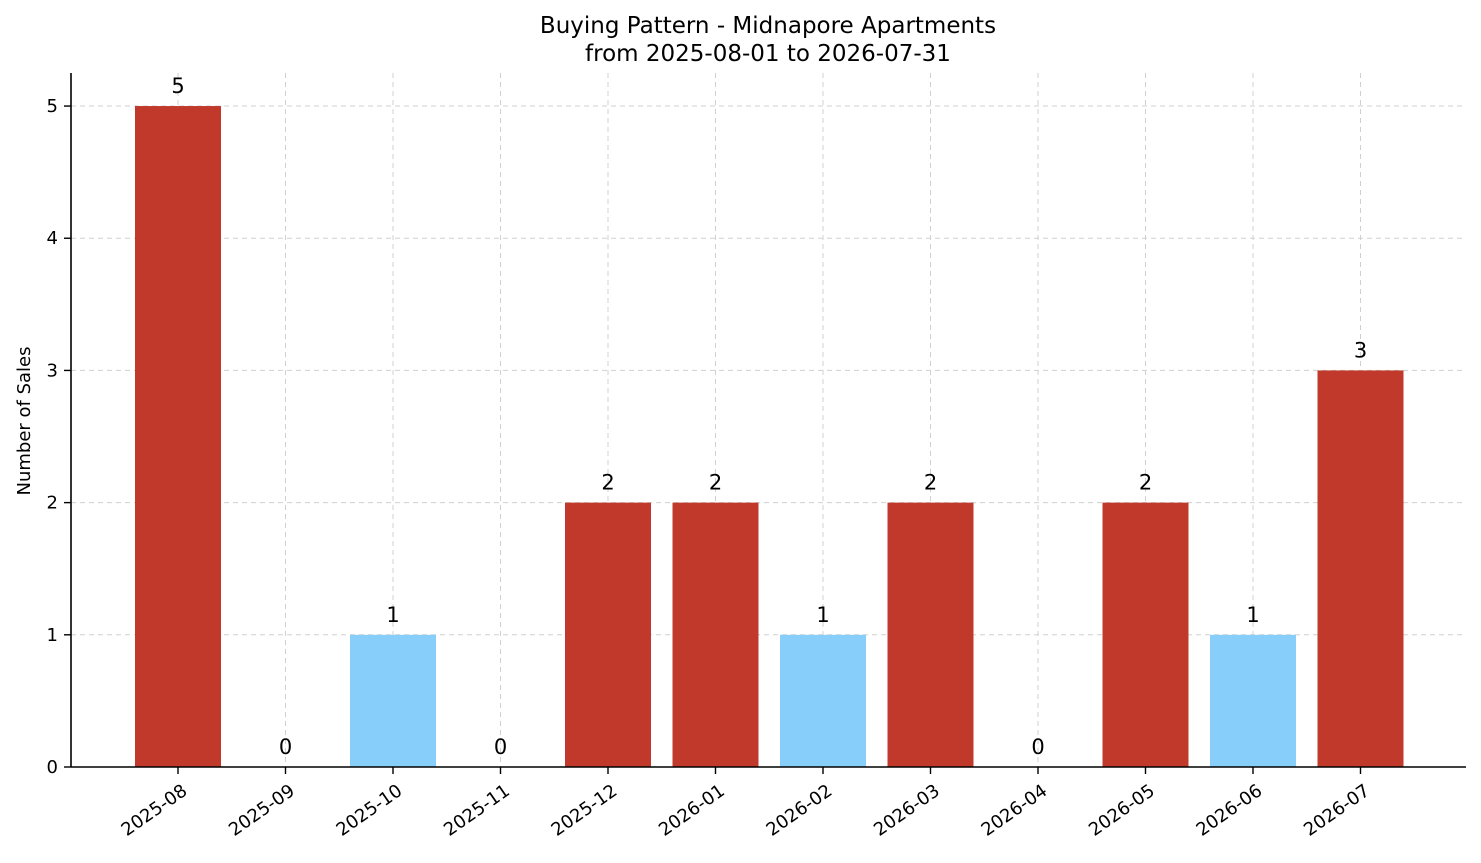  I want to click on x-tick-label-2026-06: 2026-06, so click(1230, 810).